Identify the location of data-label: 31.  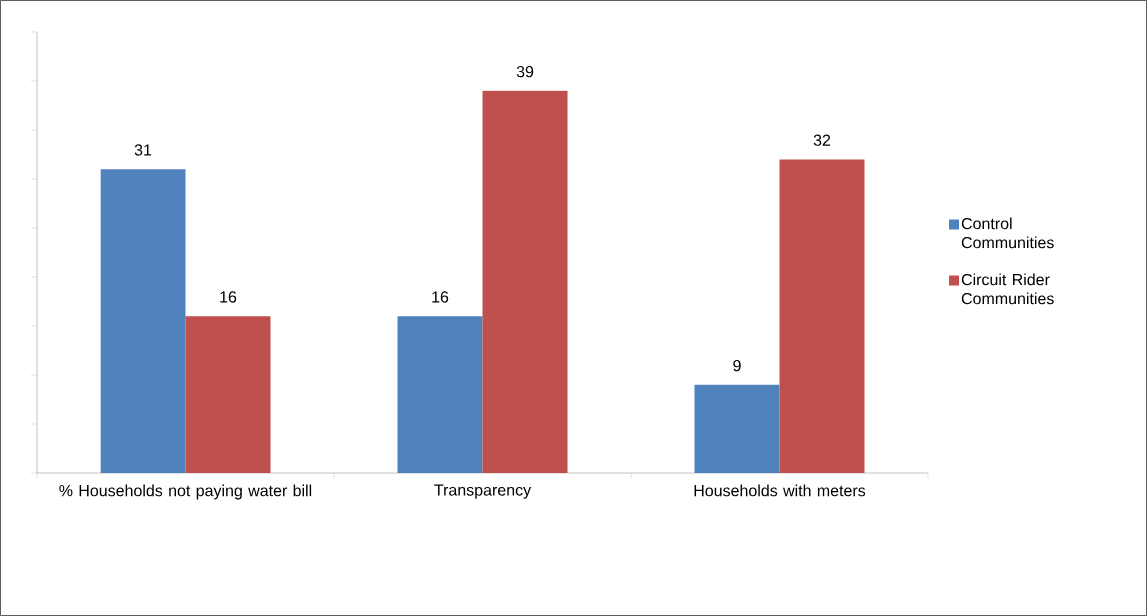
(143, 150).